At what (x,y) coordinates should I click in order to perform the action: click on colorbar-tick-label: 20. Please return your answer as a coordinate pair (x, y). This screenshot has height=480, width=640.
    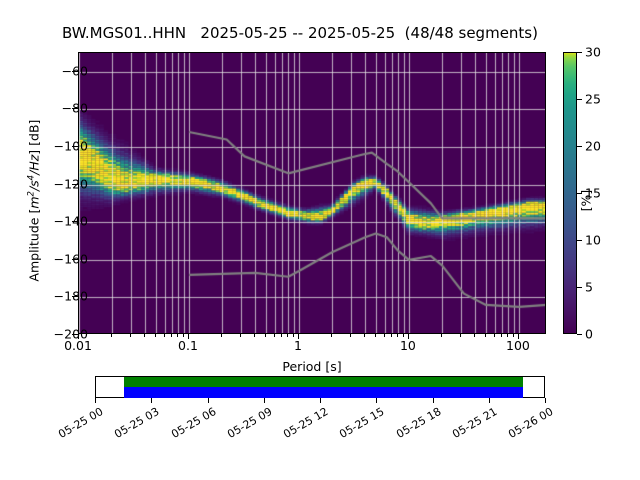
    Looking at the image, I should click on (593, 146).